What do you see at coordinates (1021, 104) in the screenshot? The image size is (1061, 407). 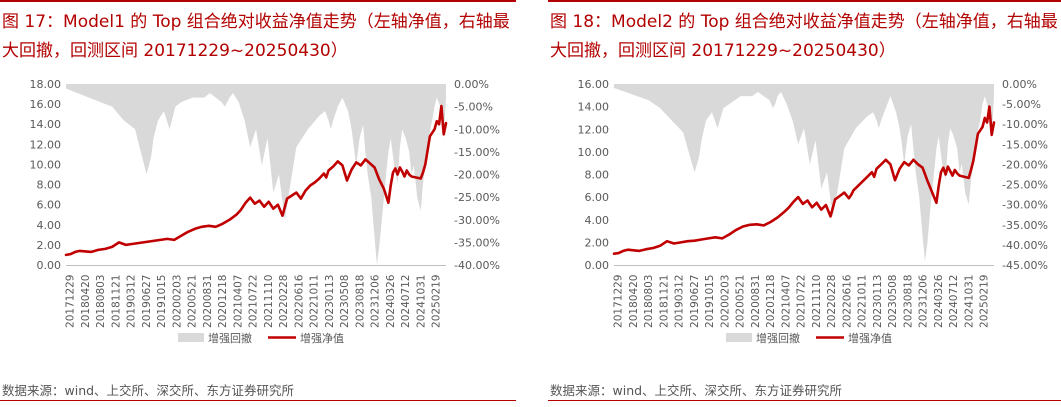 I see `right-axis-tick-label: -5.00%` at bounding box center [1021, 104].